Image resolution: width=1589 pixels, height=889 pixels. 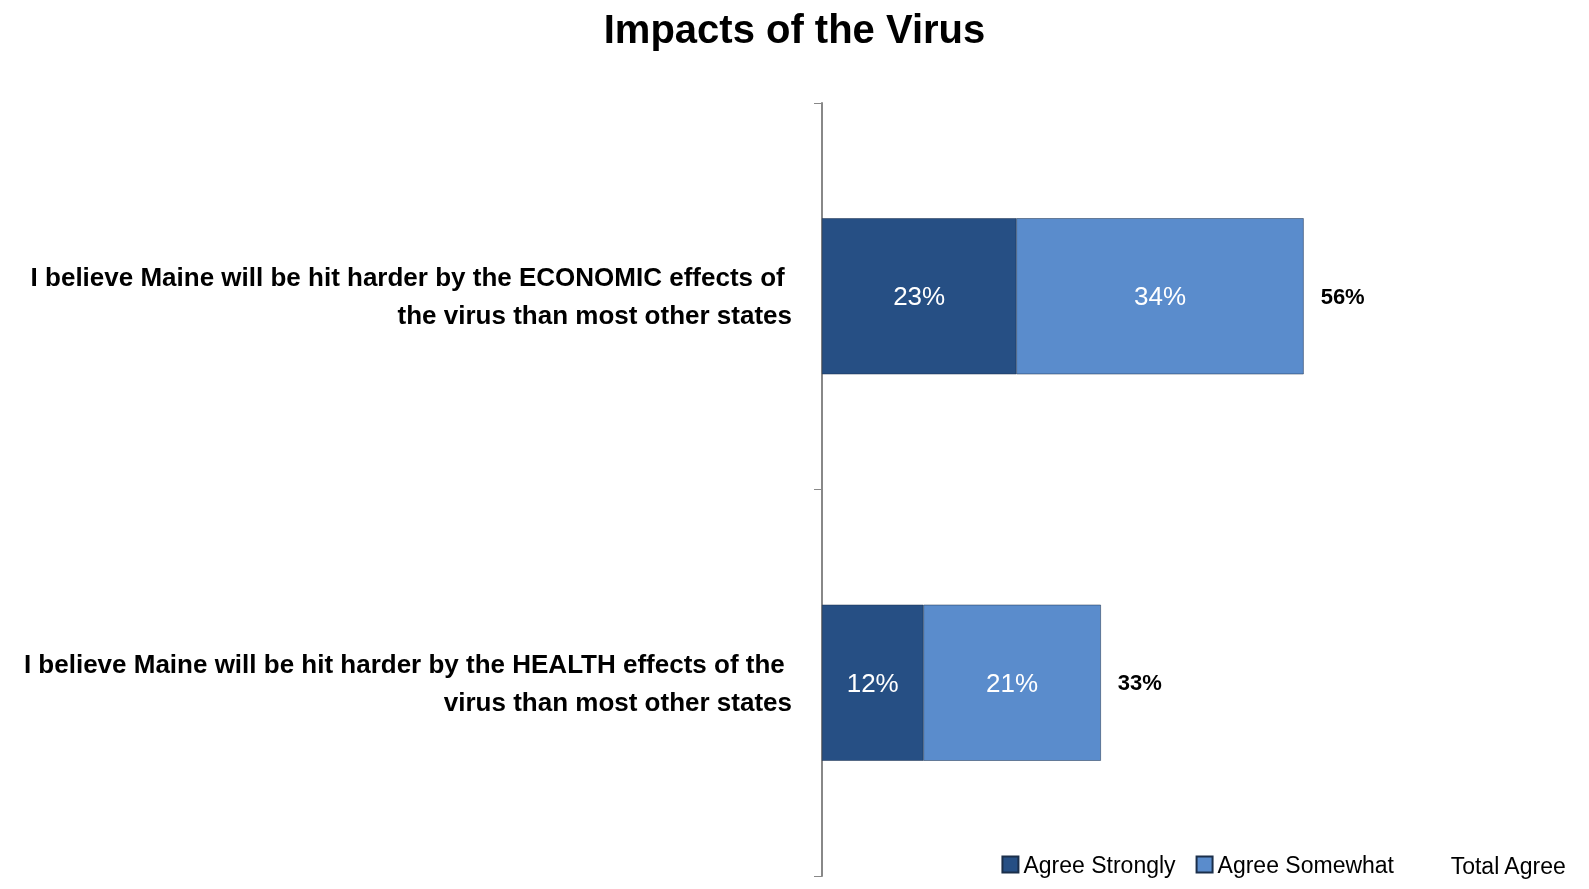 I want to click on text: Total Agree, so click(x=1508, y=865).